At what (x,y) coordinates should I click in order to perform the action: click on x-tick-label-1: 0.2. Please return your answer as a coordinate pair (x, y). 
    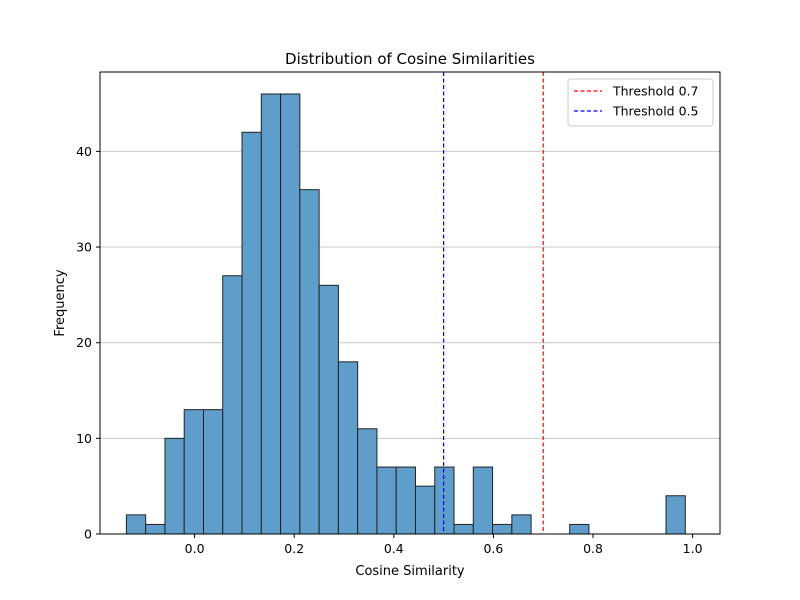
    Looking at the image, I should click on (294, 548).